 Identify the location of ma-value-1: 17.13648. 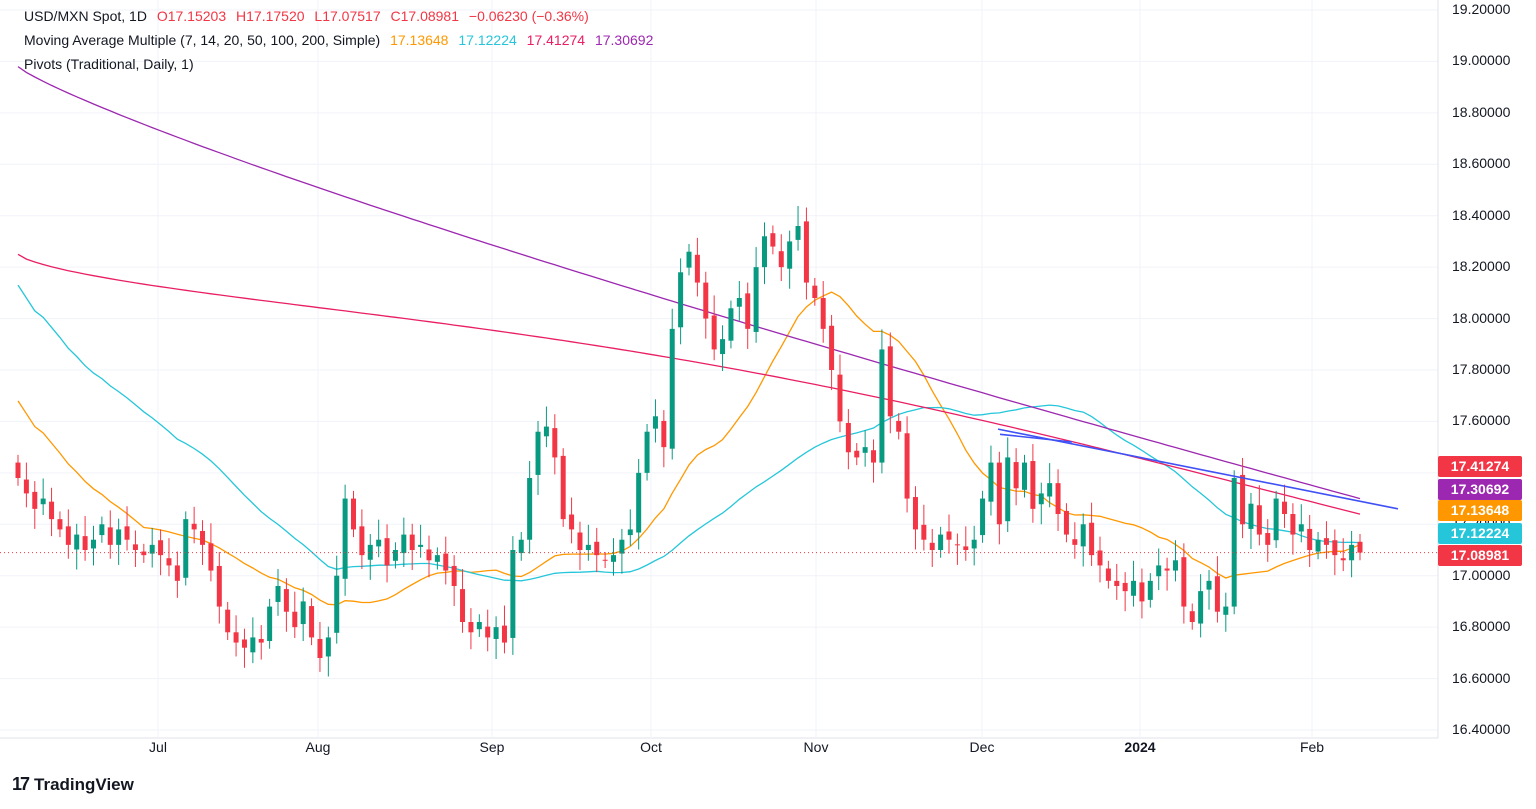
(419, 40).